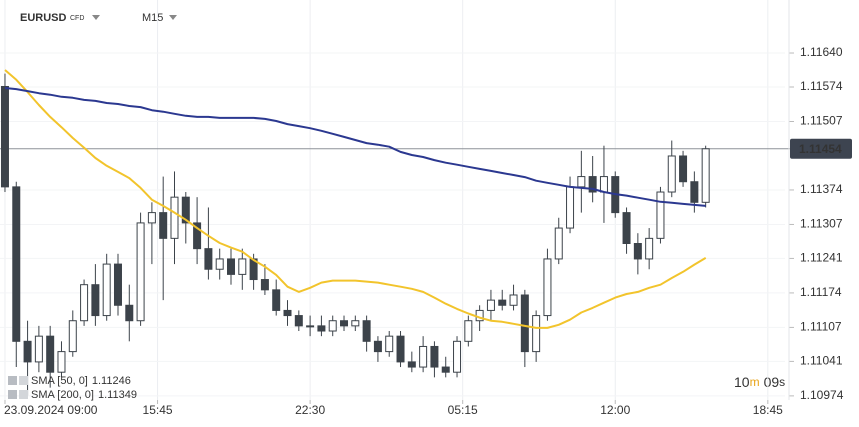 The width and height of the screenshot is (859, 427). What do you see at coordinates (821, 258) in the screenshot?
I see `y-tick-label: 1.11241` at bounding box center [821, 258].